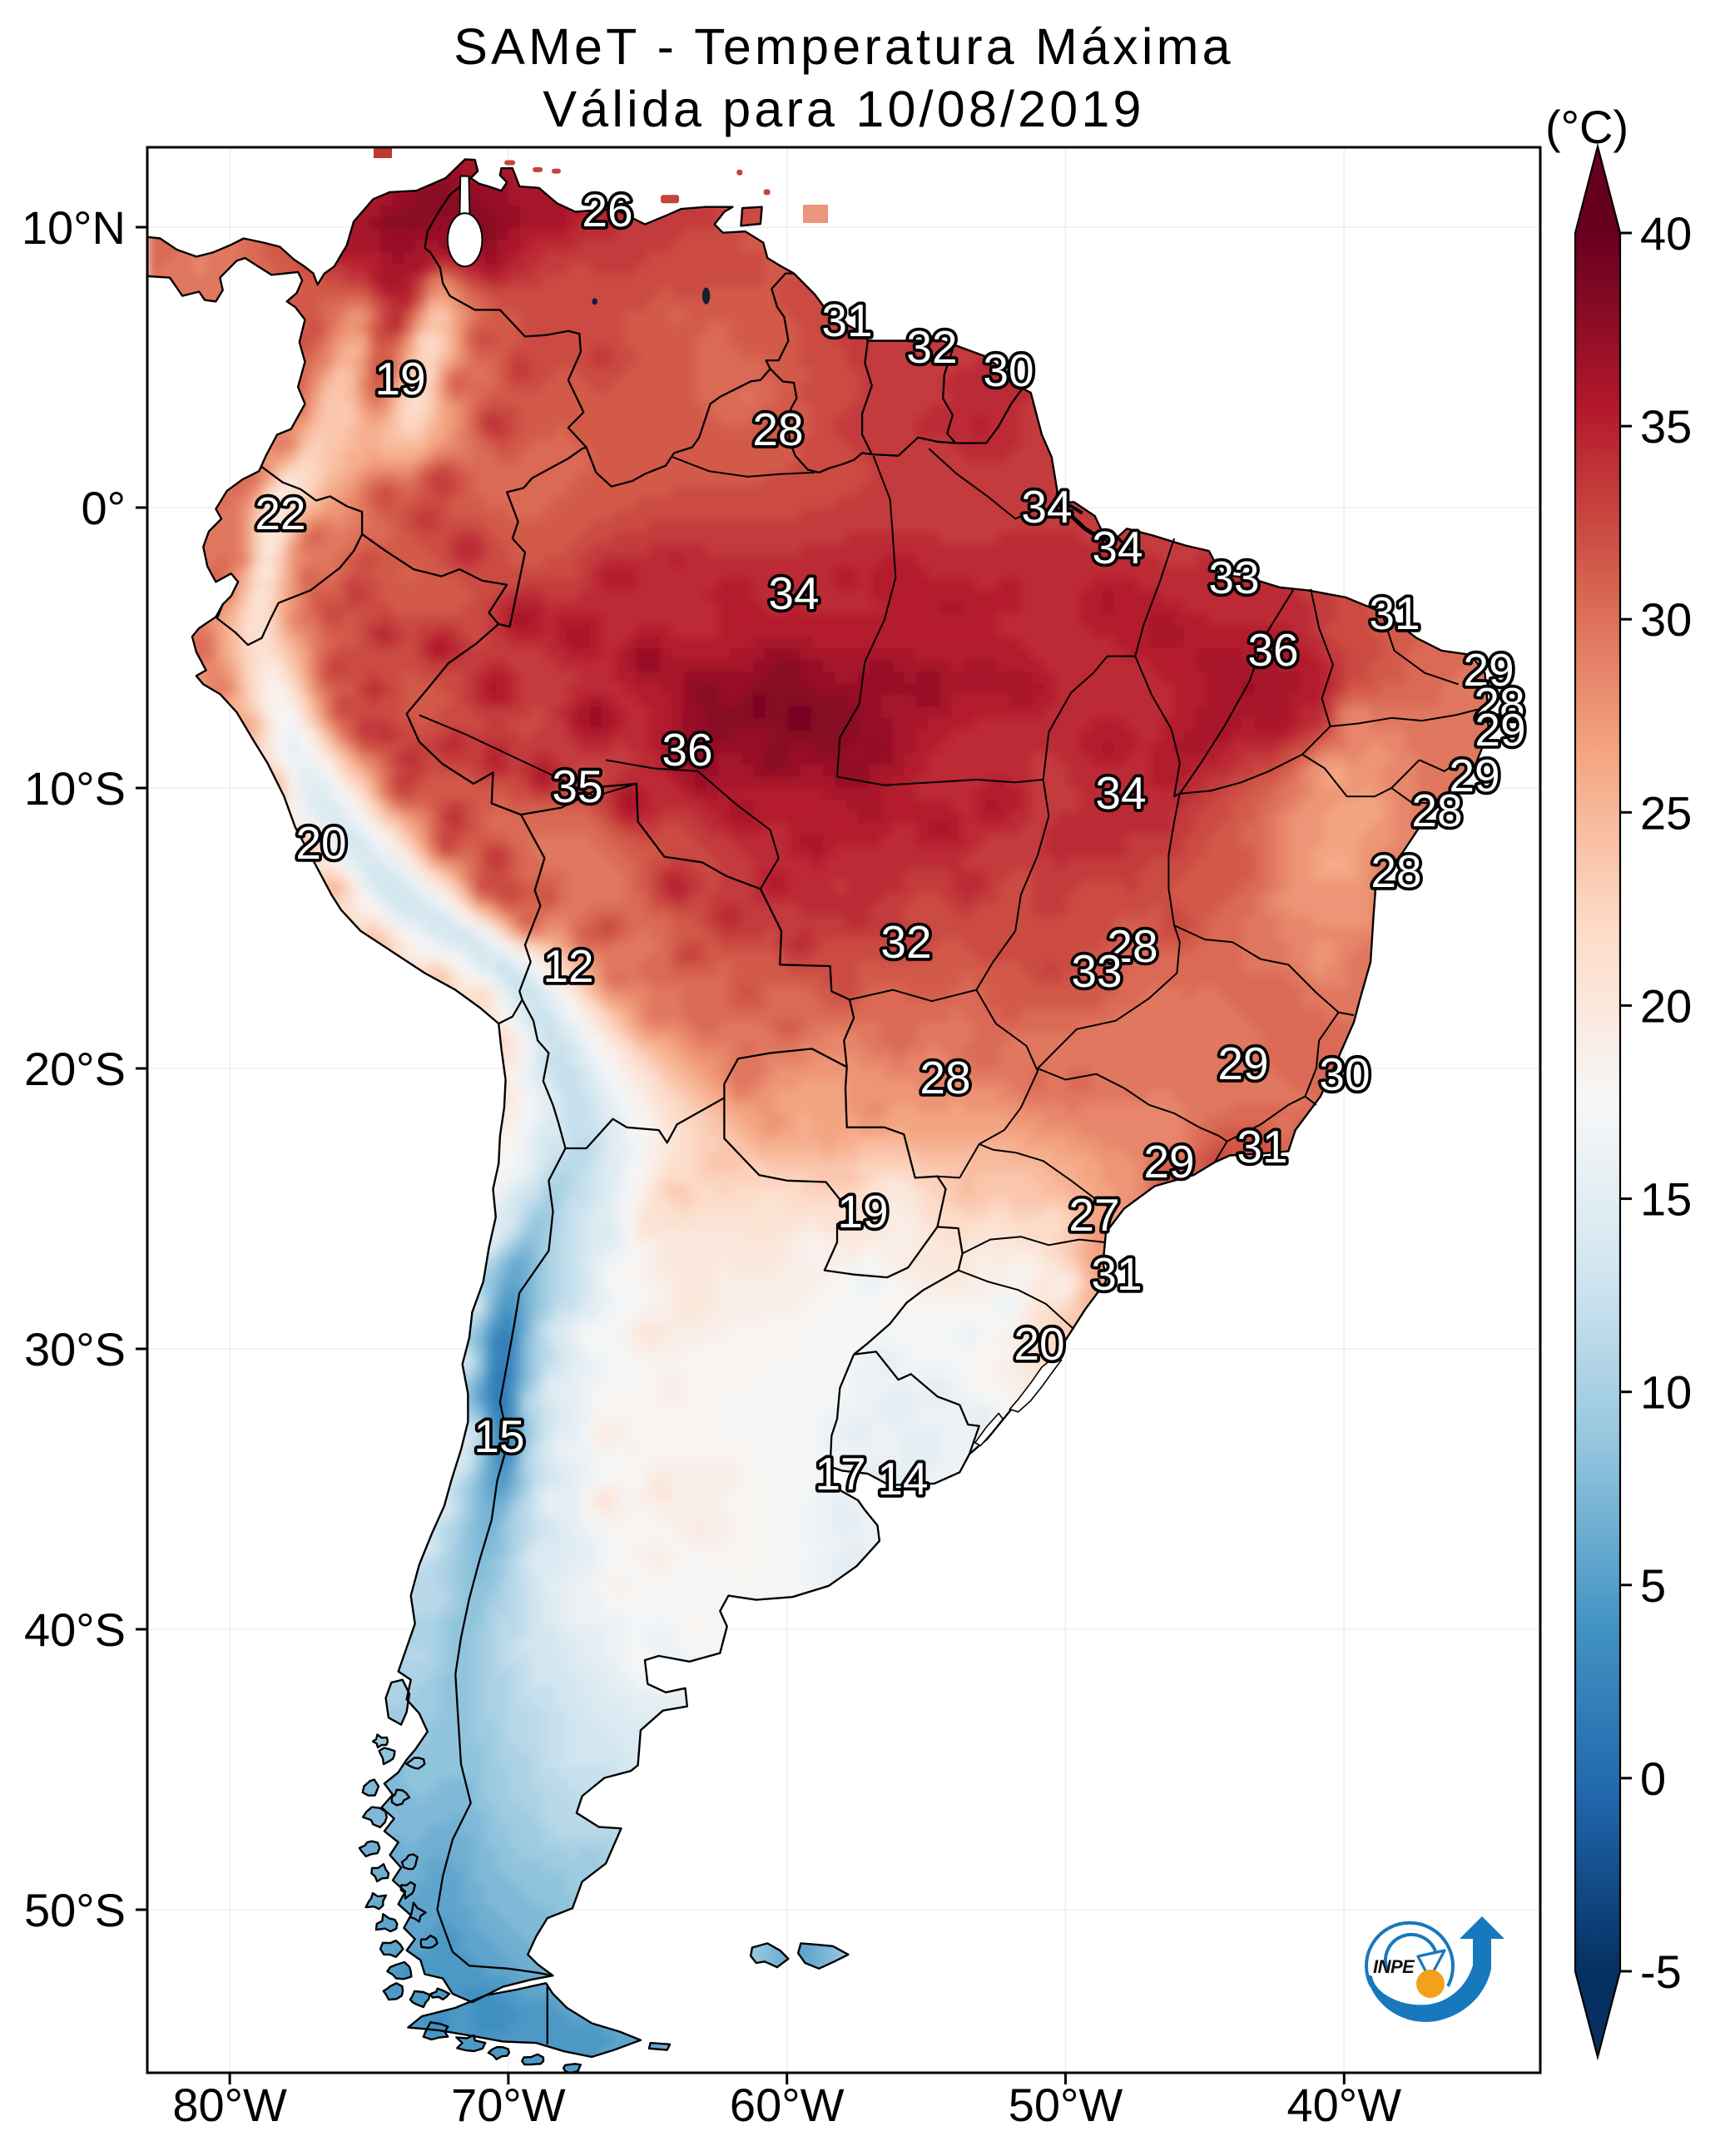 This screenshot has width=1720, height=2156. What do you see at coordinates (844, 109) in the screenshot?
I see `svg-text: Válida para 10/08/2019` at bounding box center [844, 109].